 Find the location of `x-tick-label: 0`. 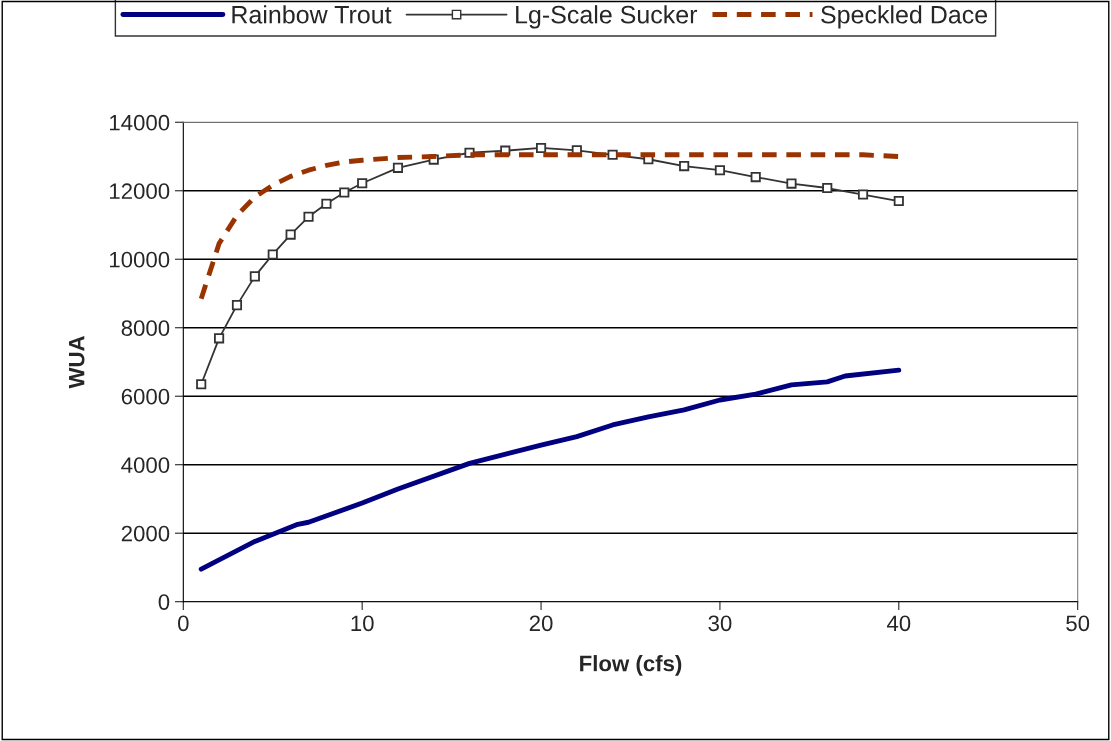

x-tick-label: 0 is located at coordinates (183, 623).